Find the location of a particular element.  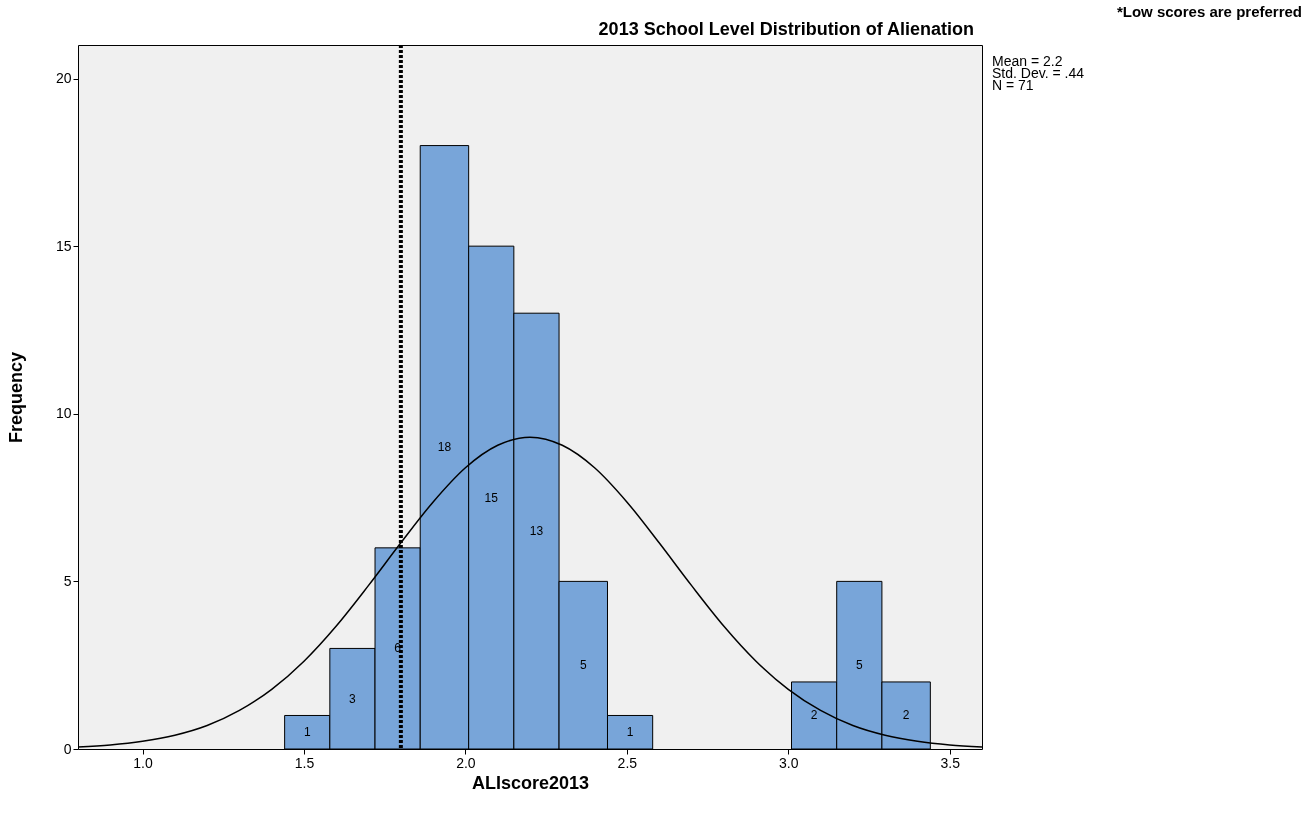

data-label: 13 is located at coordinates (536, 531).